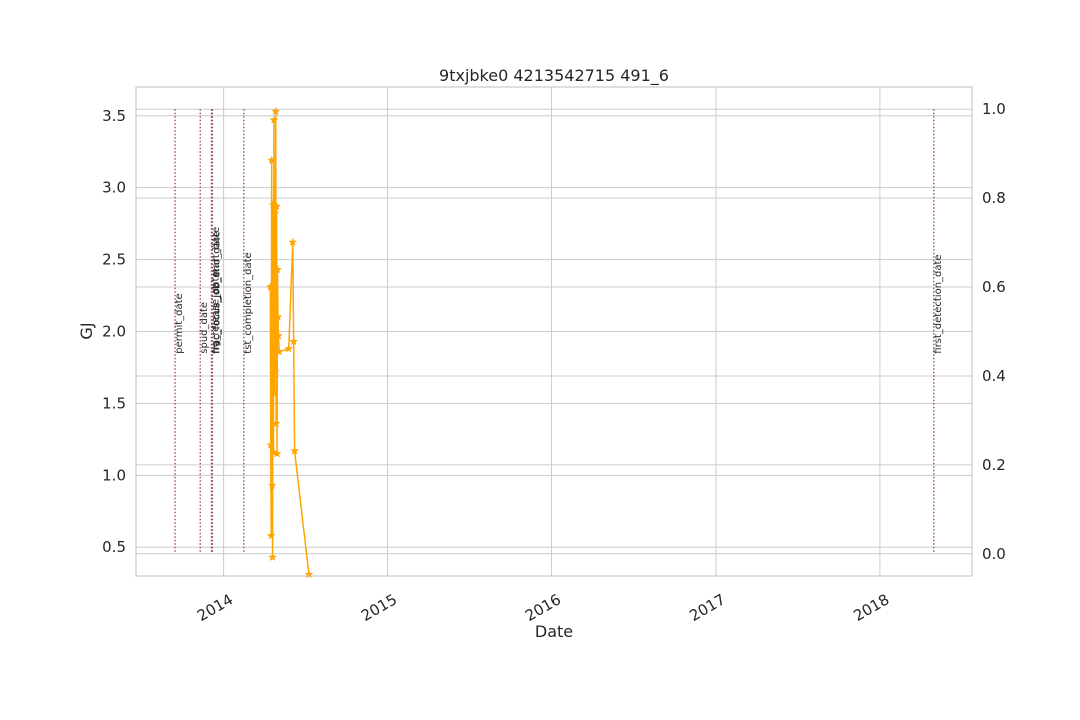 The height and width of the screenshot is (720, 1080). I want to click on x-axis-label: Date, so click(554, 631).